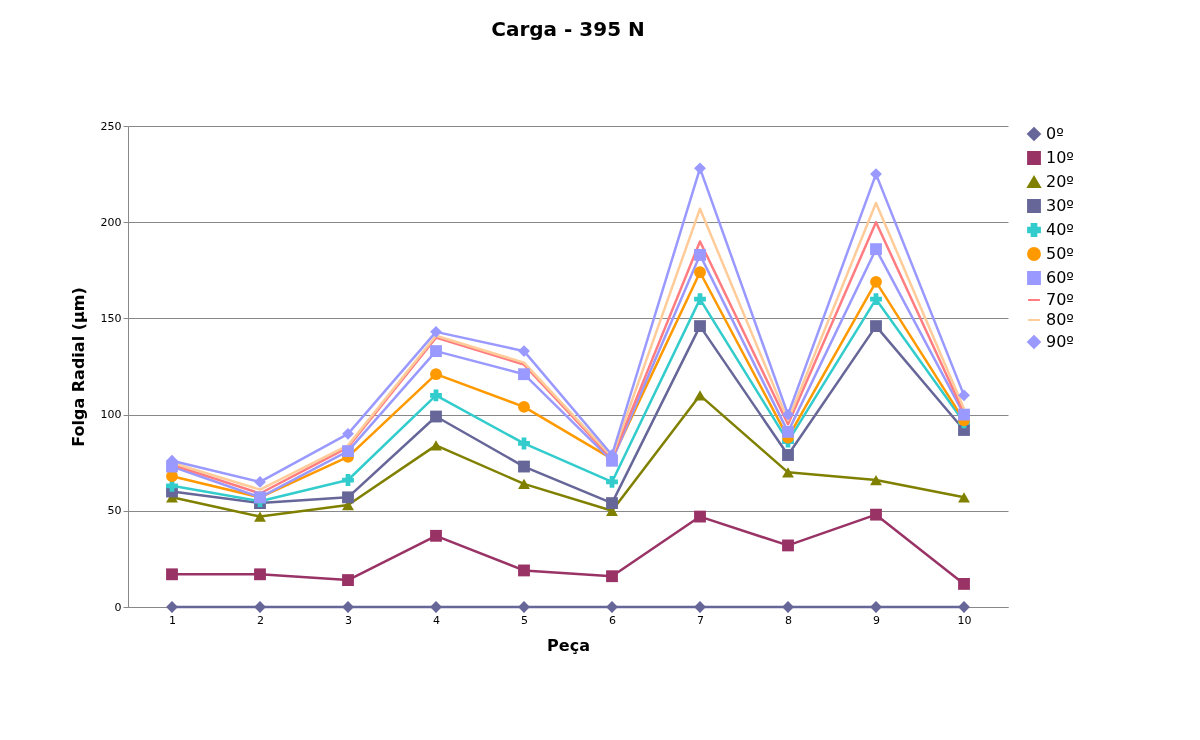  What do you see at coordinates (348, 620) in the screenshot?
I see `x-tick-label: 3` at bounding box center [348, 620].